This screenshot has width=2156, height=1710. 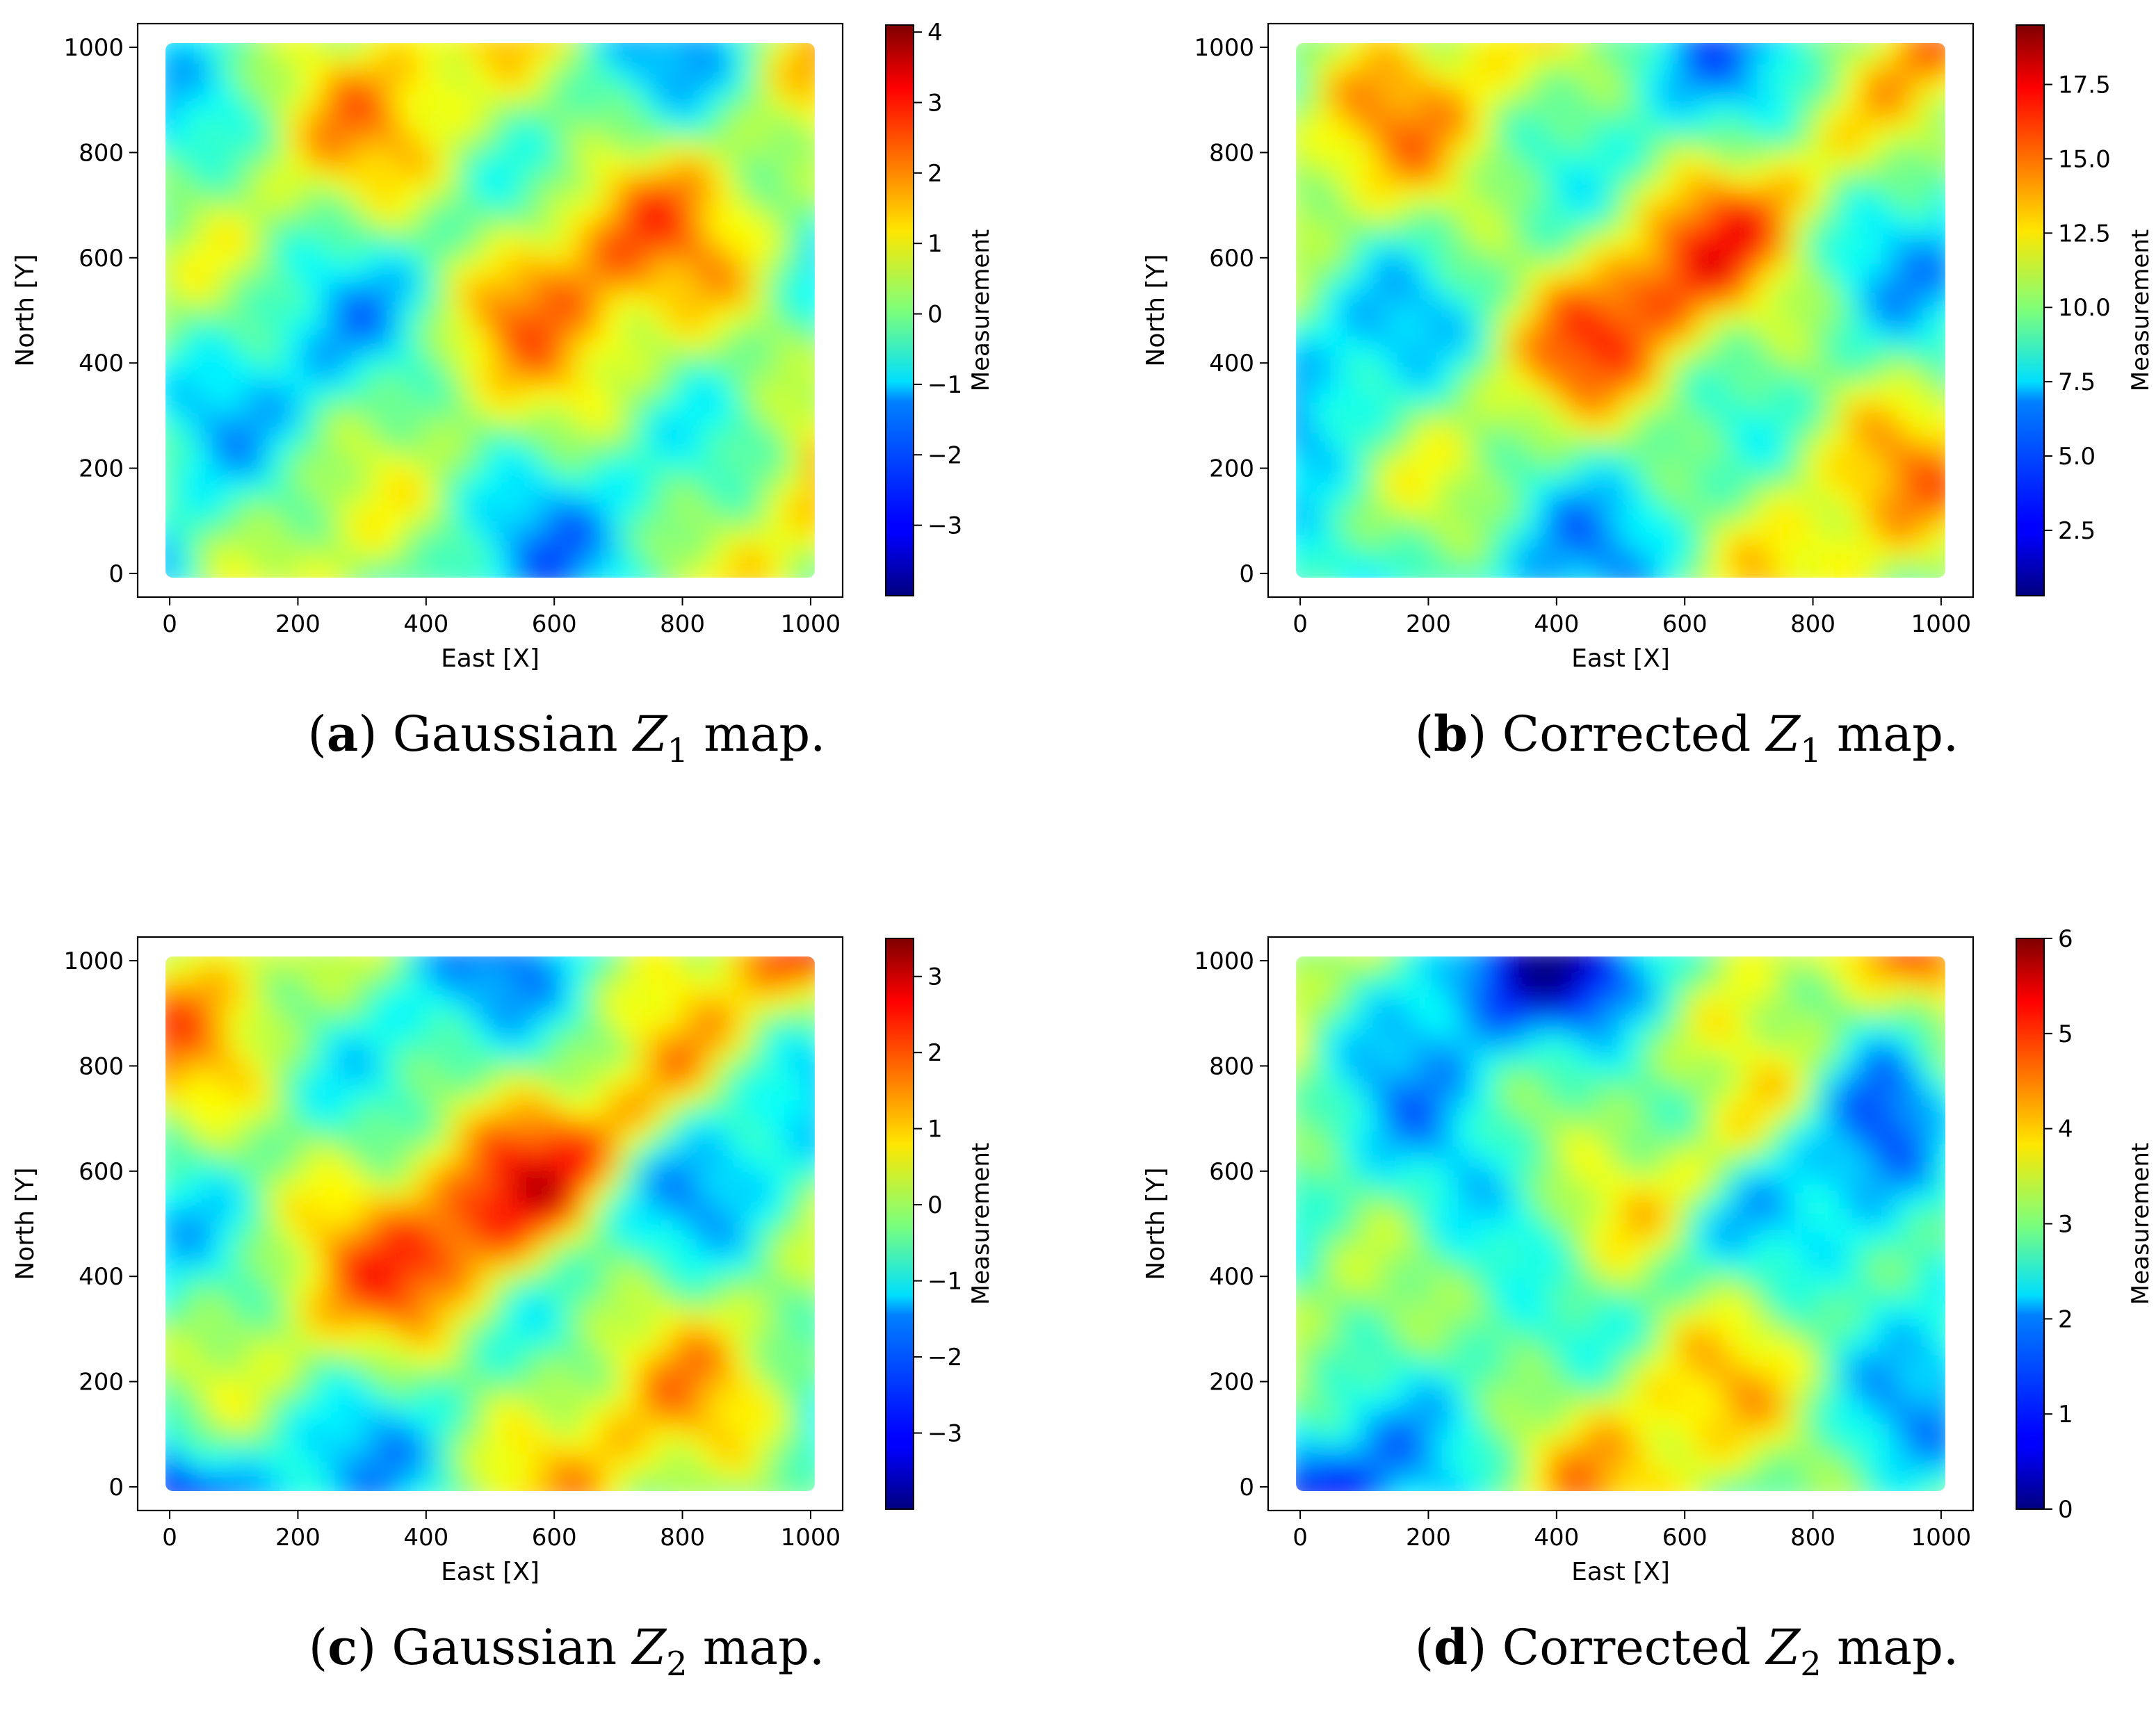 I want to click on x-tick-label: 800, so click(x=682, y=1538).